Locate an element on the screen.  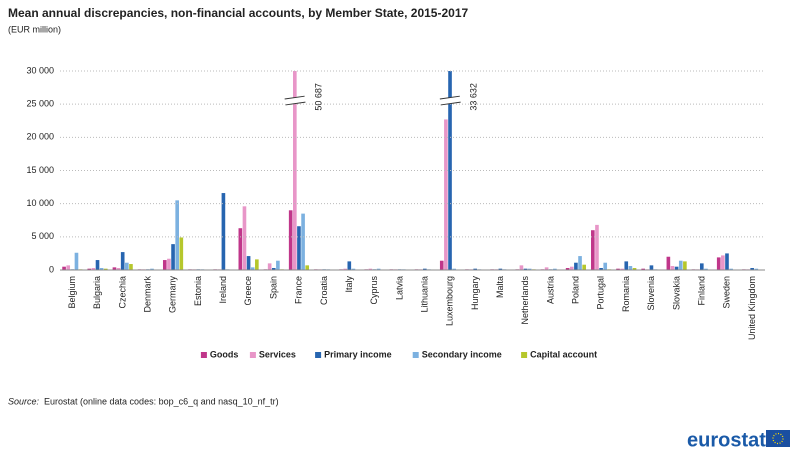
source-label: Source: is located at coordinates (24, 401).